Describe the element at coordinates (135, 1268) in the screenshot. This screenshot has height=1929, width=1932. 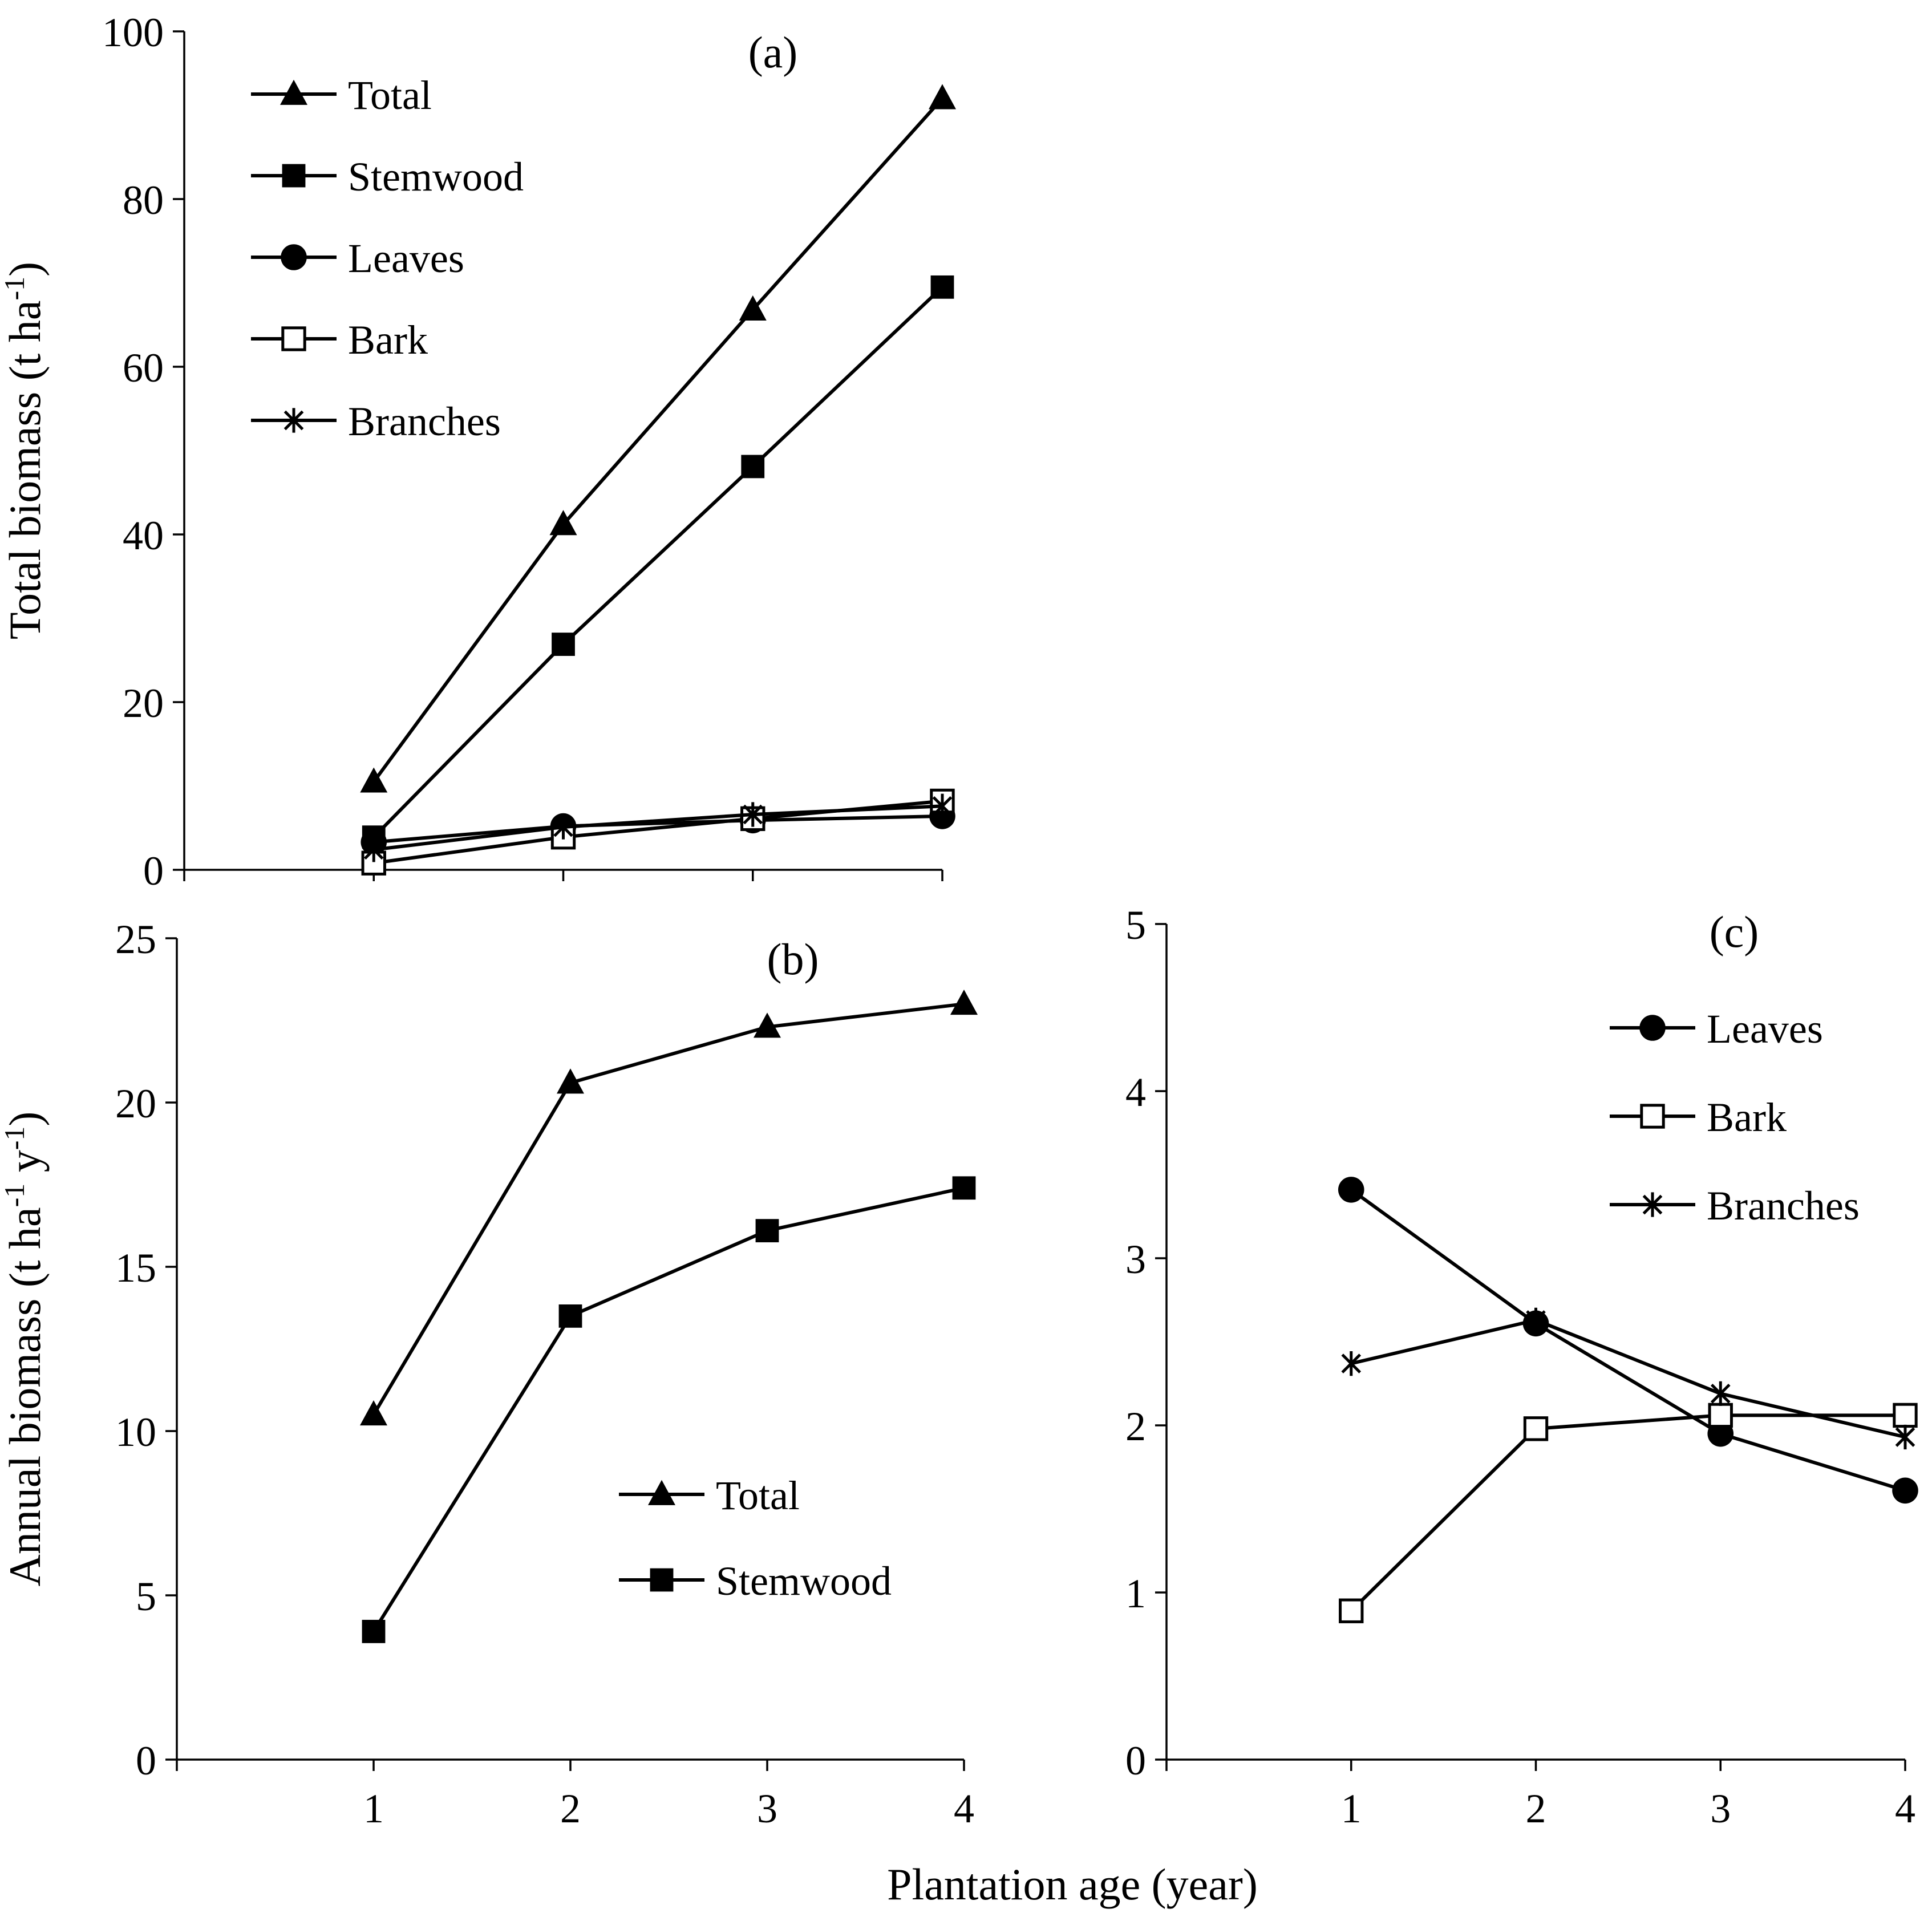
I see `y-tick-label: 15` at that location.